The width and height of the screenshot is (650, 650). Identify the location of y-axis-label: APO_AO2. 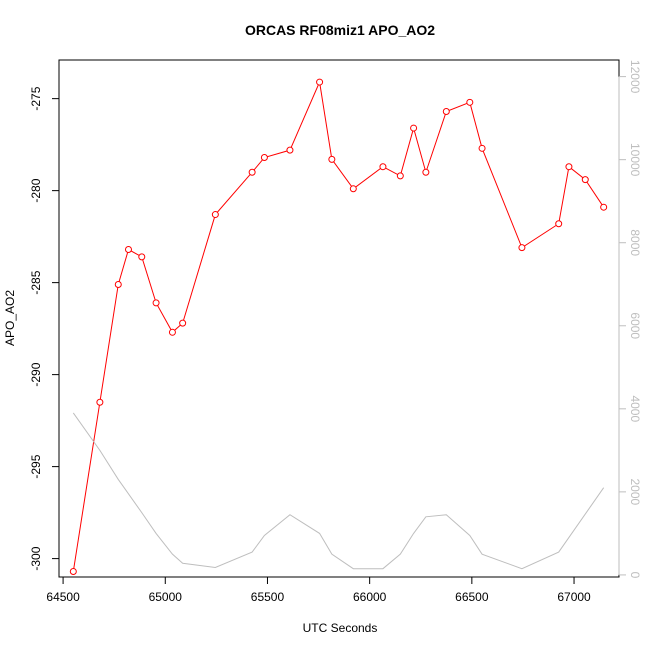
(10, 318).